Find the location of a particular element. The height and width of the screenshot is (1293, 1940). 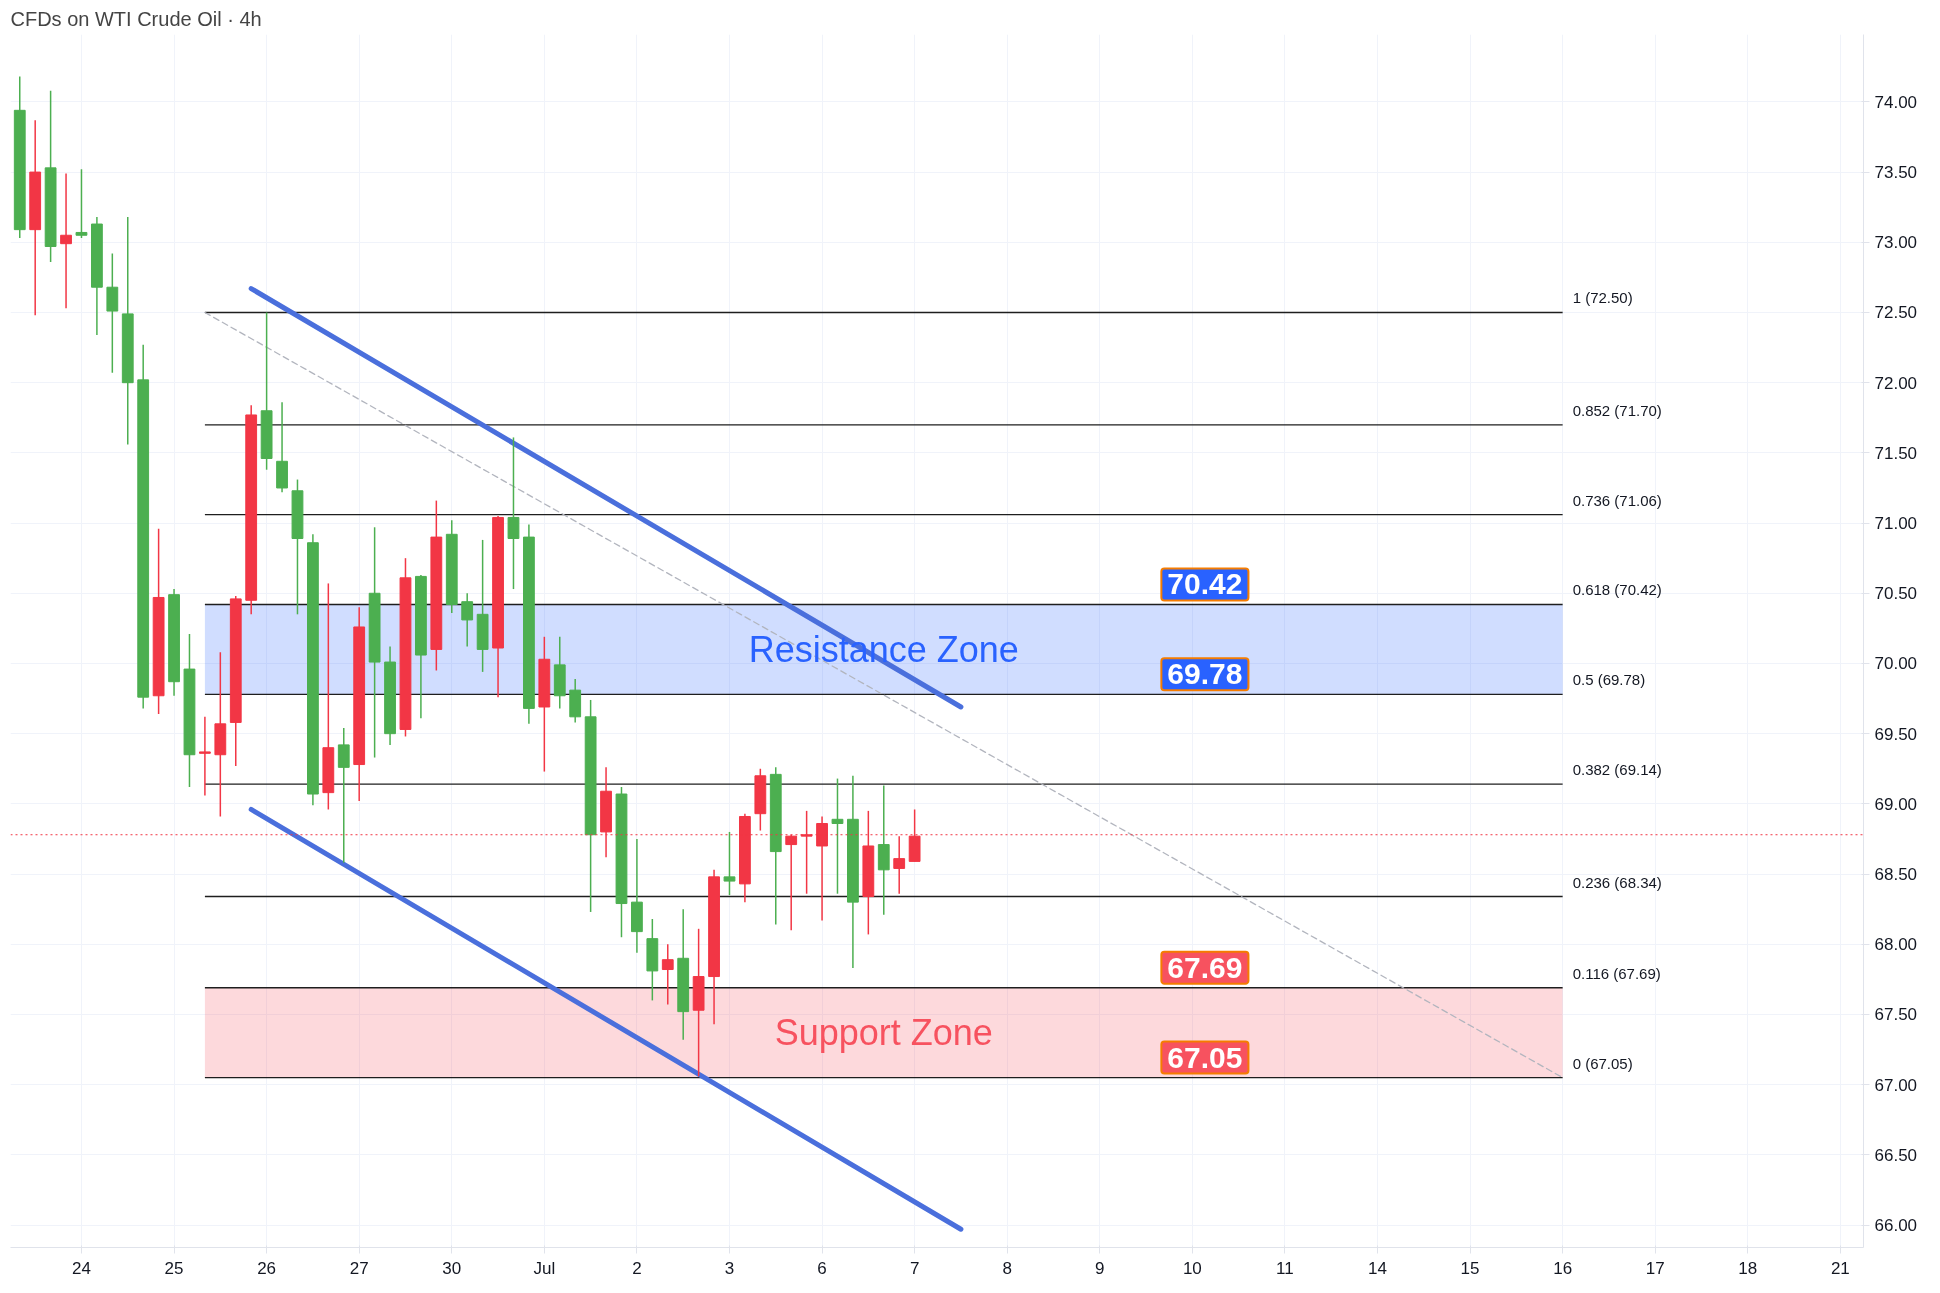

ref-line-label: 0.116 (67.69) is located at coordinates (1616, 973).